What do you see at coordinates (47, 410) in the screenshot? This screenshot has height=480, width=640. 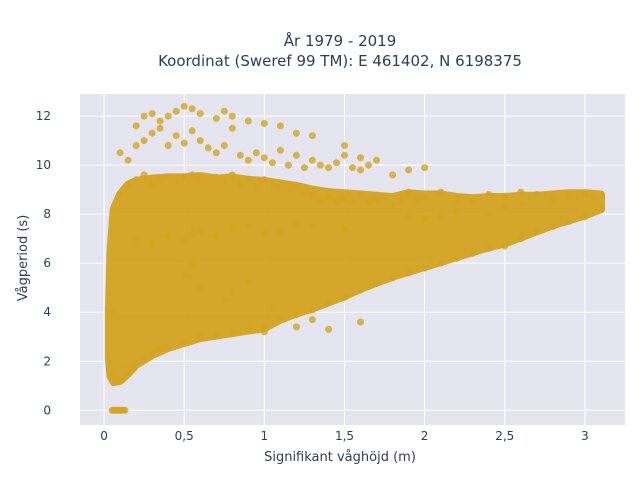 I see `y-tick-label: 0` at bounding box center [47, 410].